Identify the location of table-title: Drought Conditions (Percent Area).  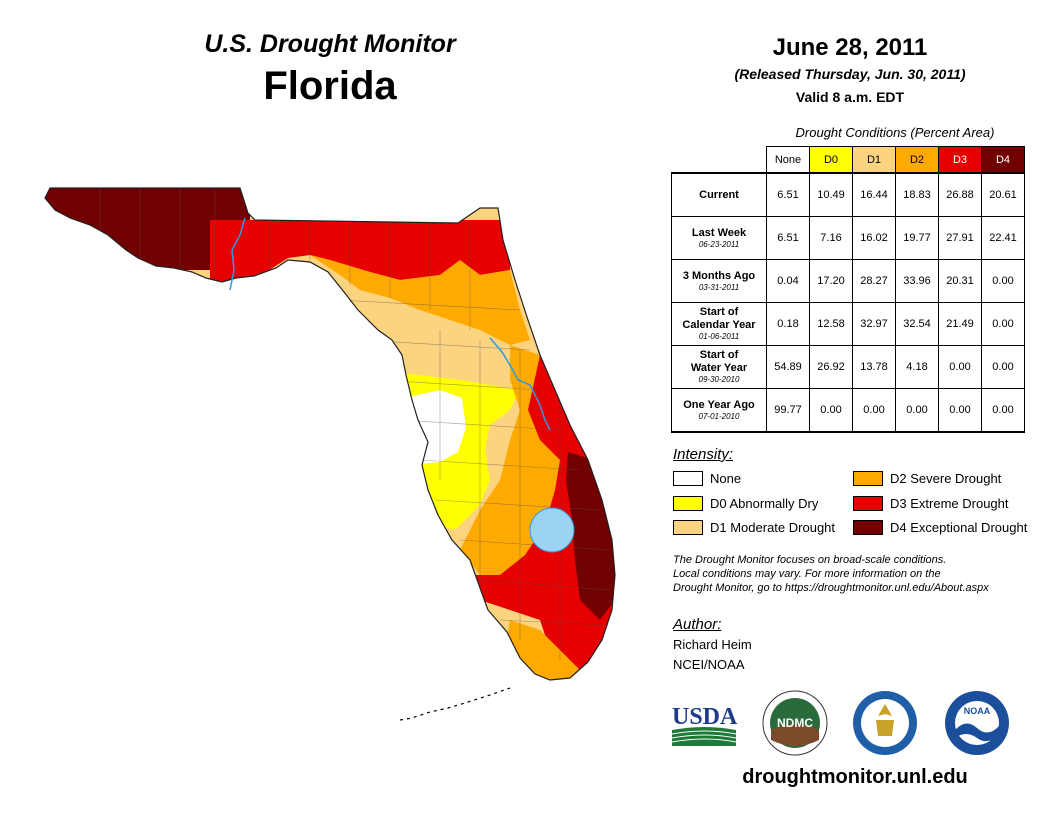
(895, 132).